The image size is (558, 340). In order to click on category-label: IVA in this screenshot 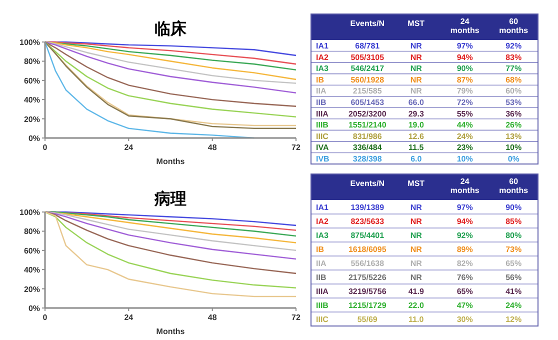, I will do `click(322, 147)`.